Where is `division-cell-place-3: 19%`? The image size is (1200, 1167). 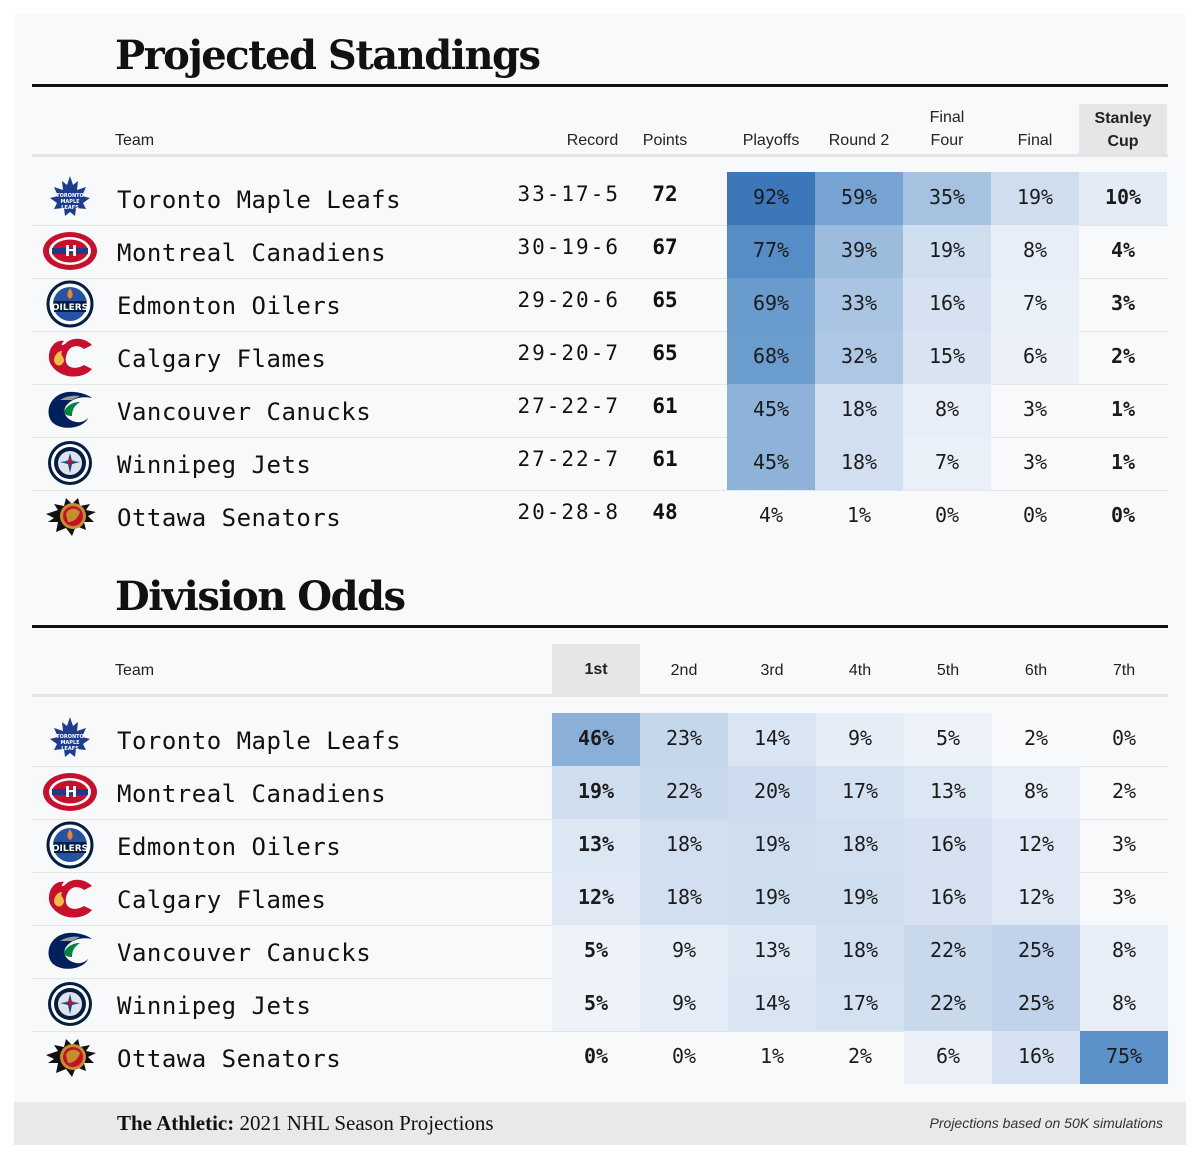
division-cell-place-3: 19% is located at coordinates (772, 898).